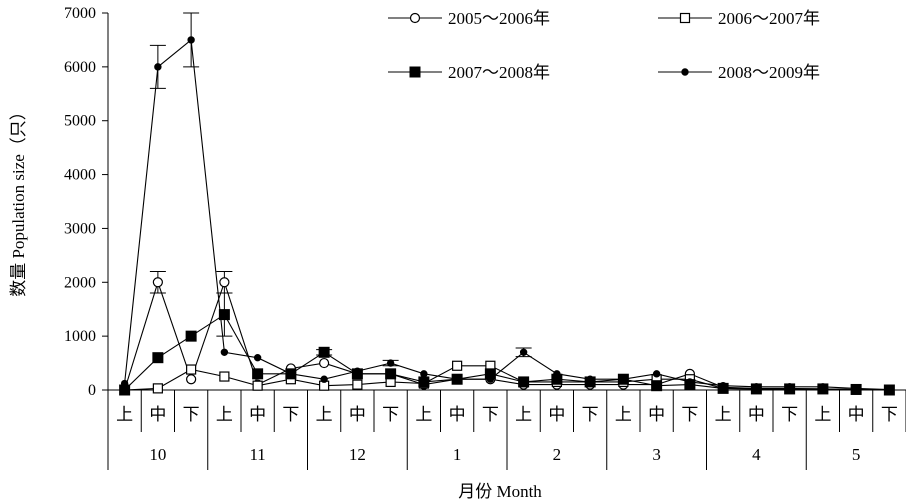  I want to click on legend-item: 2008～2009年, so click(739, 72).